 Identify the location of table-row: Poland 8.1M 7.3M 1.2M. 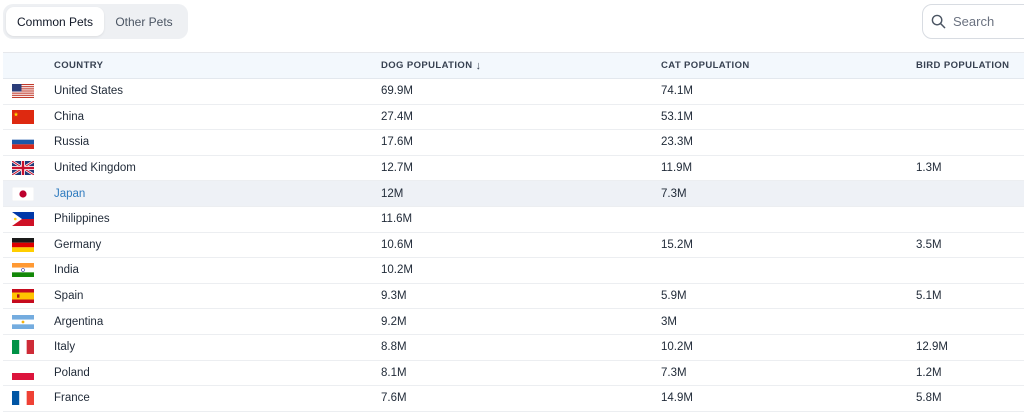
(513, 374).